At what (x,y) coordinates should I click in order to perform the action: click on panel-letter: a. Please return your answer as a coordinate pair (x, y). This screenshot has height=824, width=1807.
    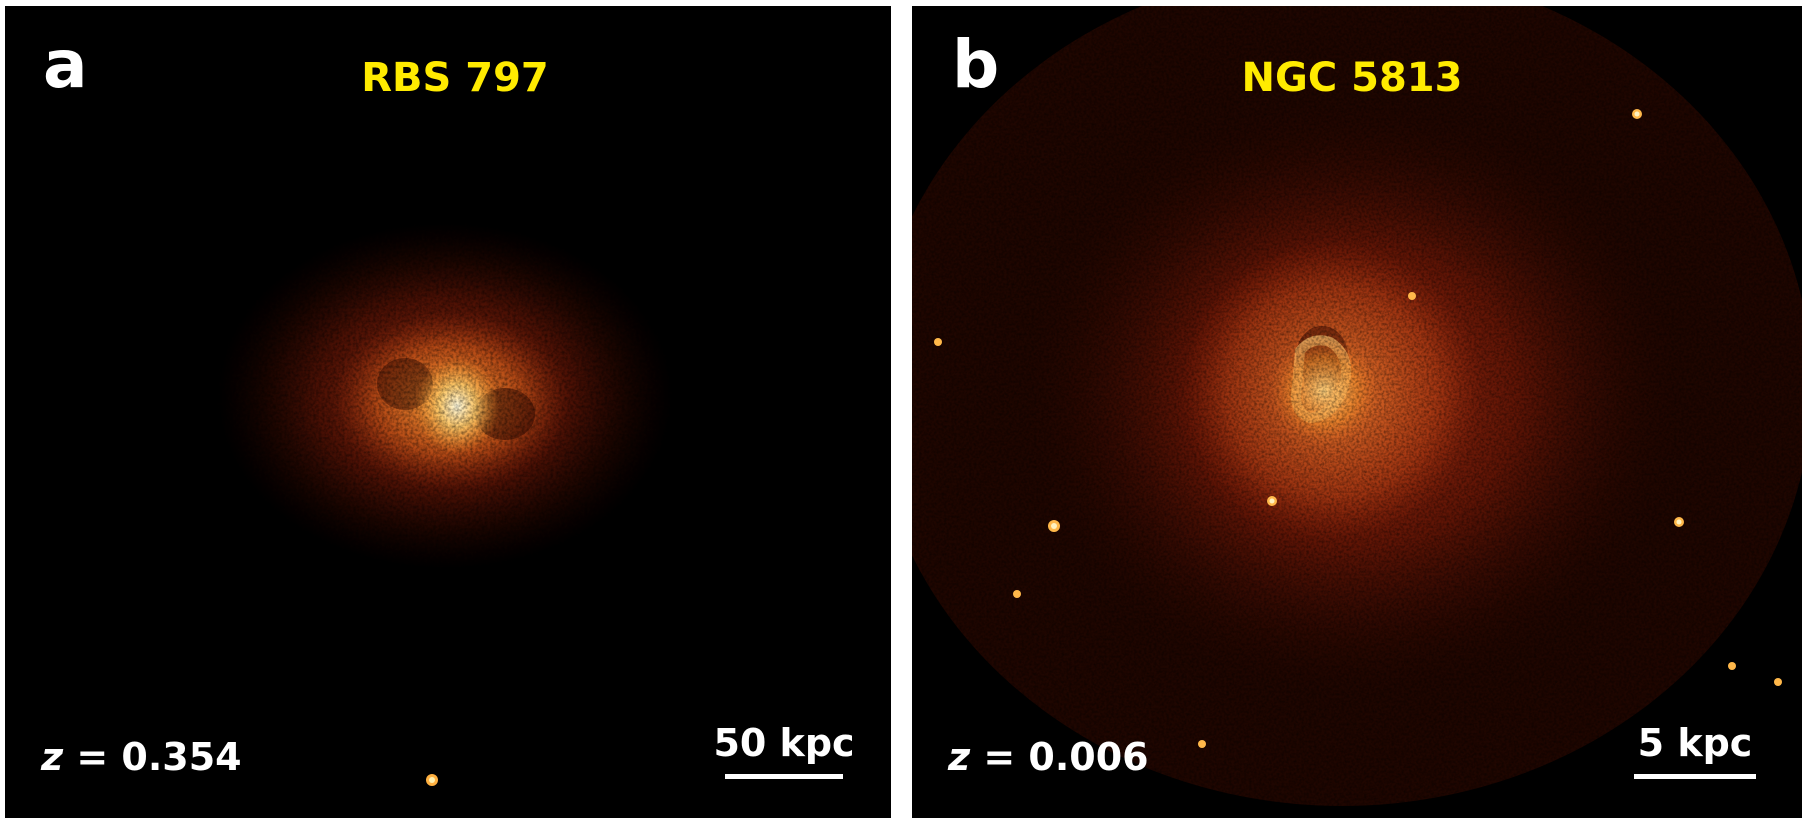
    Looking at the image, I should click on (65, 64).